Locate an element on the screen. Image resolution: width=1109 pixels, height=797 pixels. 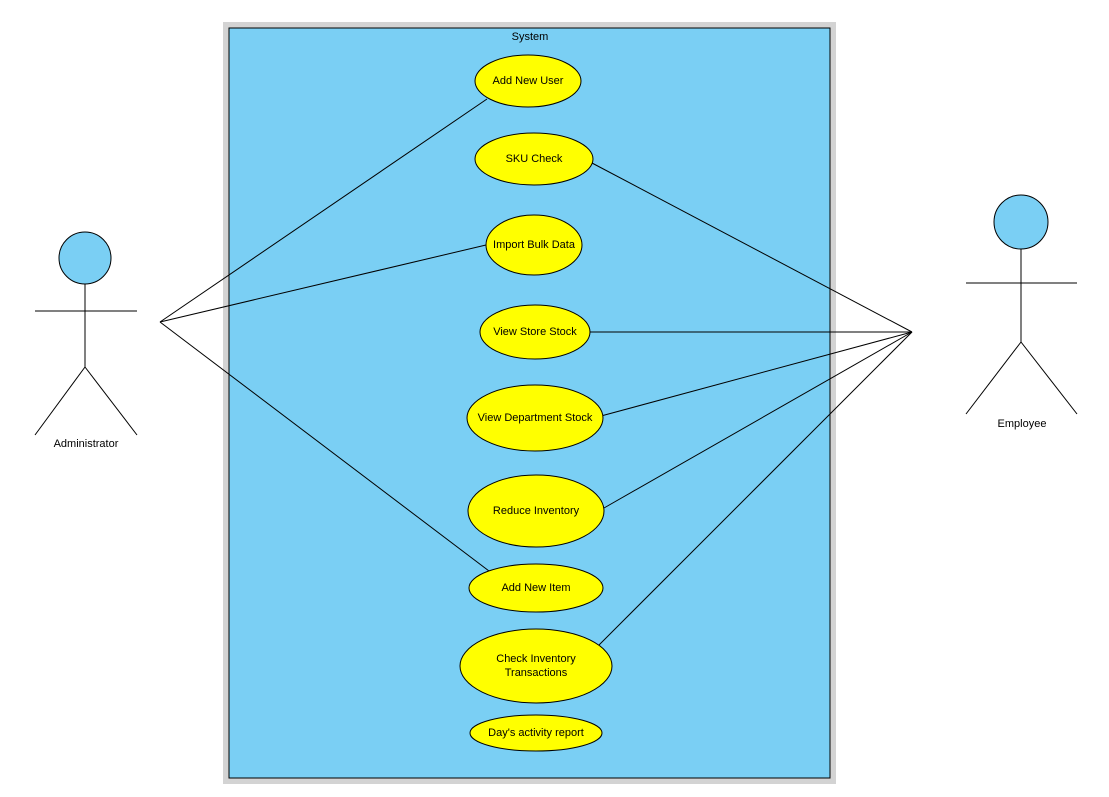
use-case-label: Add New Item is located at coordinates (535, 588).